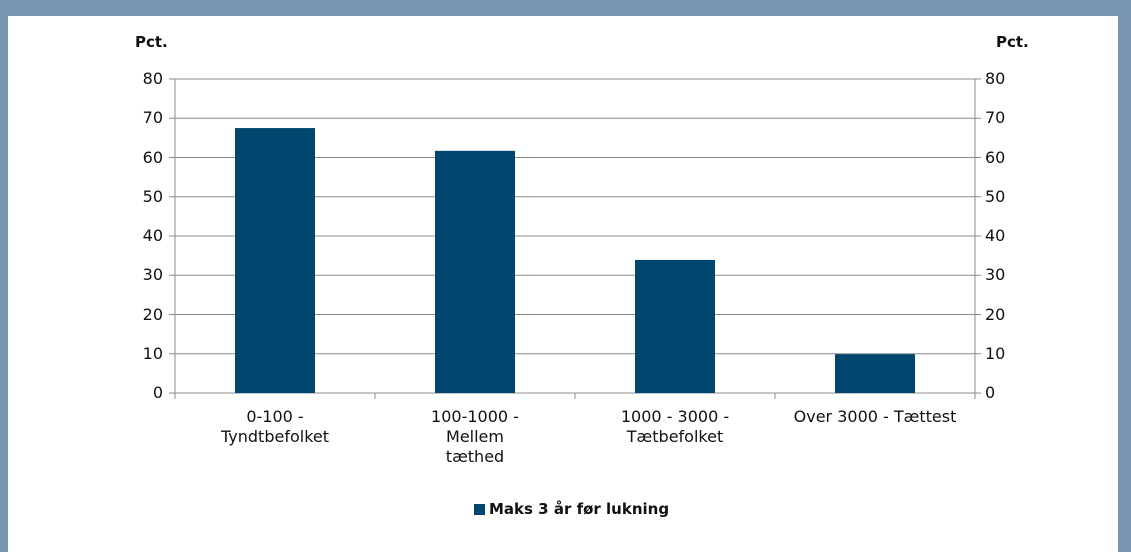 The height and width of the screenshot is (552, 1131). Describe the element at coordinates (990, 392) in the screenshot. I see `y2-tick-label: 0` at that location.